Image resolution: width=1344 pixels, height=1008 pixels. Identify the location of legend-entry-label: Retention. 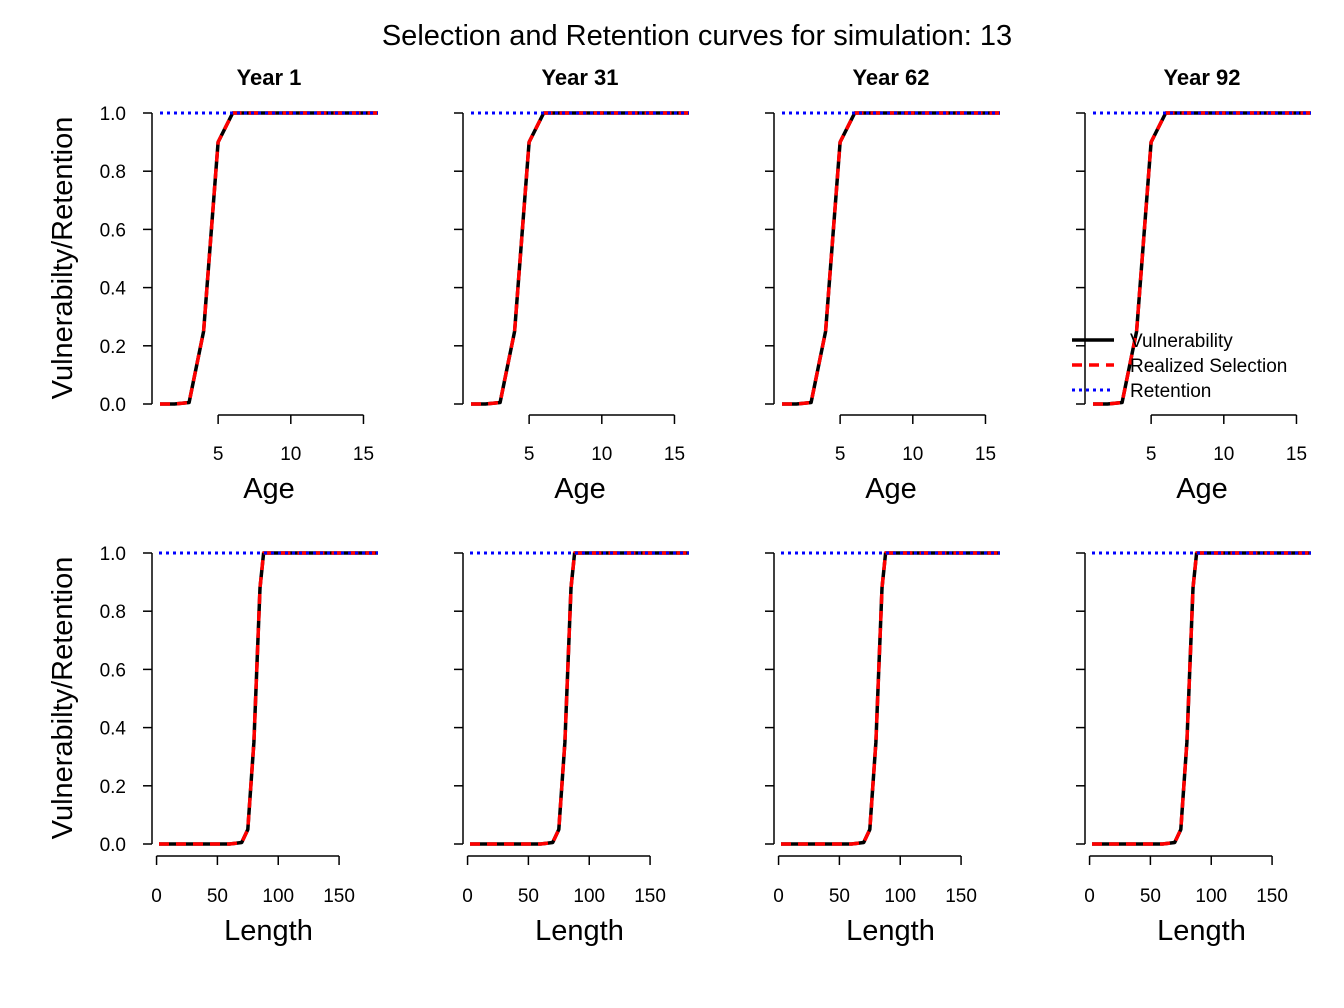
(1170, 391).